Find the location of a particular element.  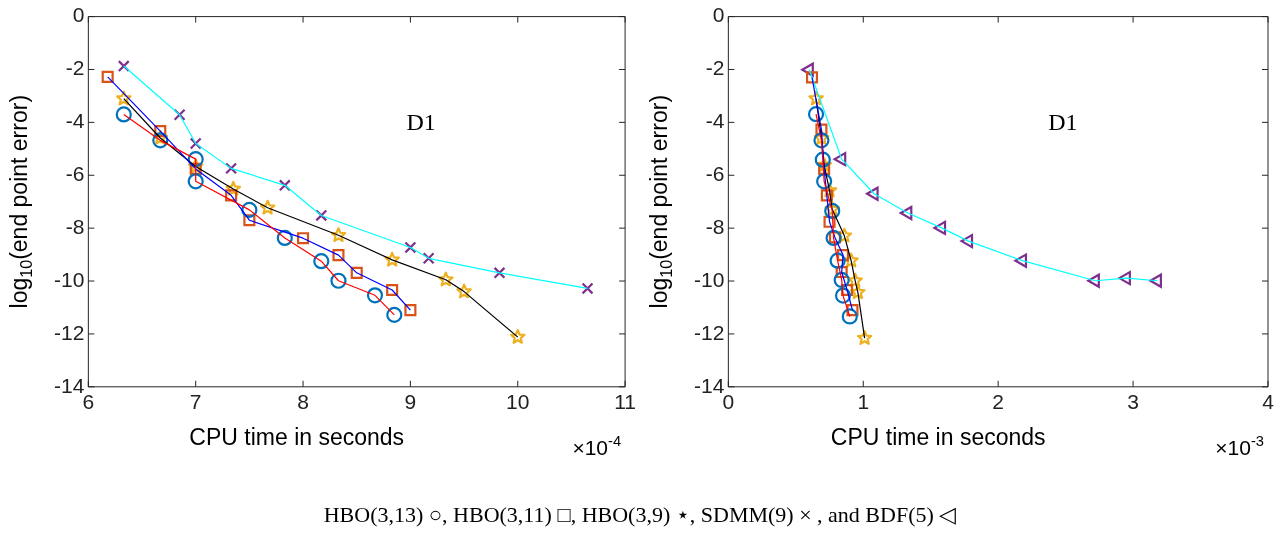

x-tick-label: 2 is located at coordinates (998, 402).